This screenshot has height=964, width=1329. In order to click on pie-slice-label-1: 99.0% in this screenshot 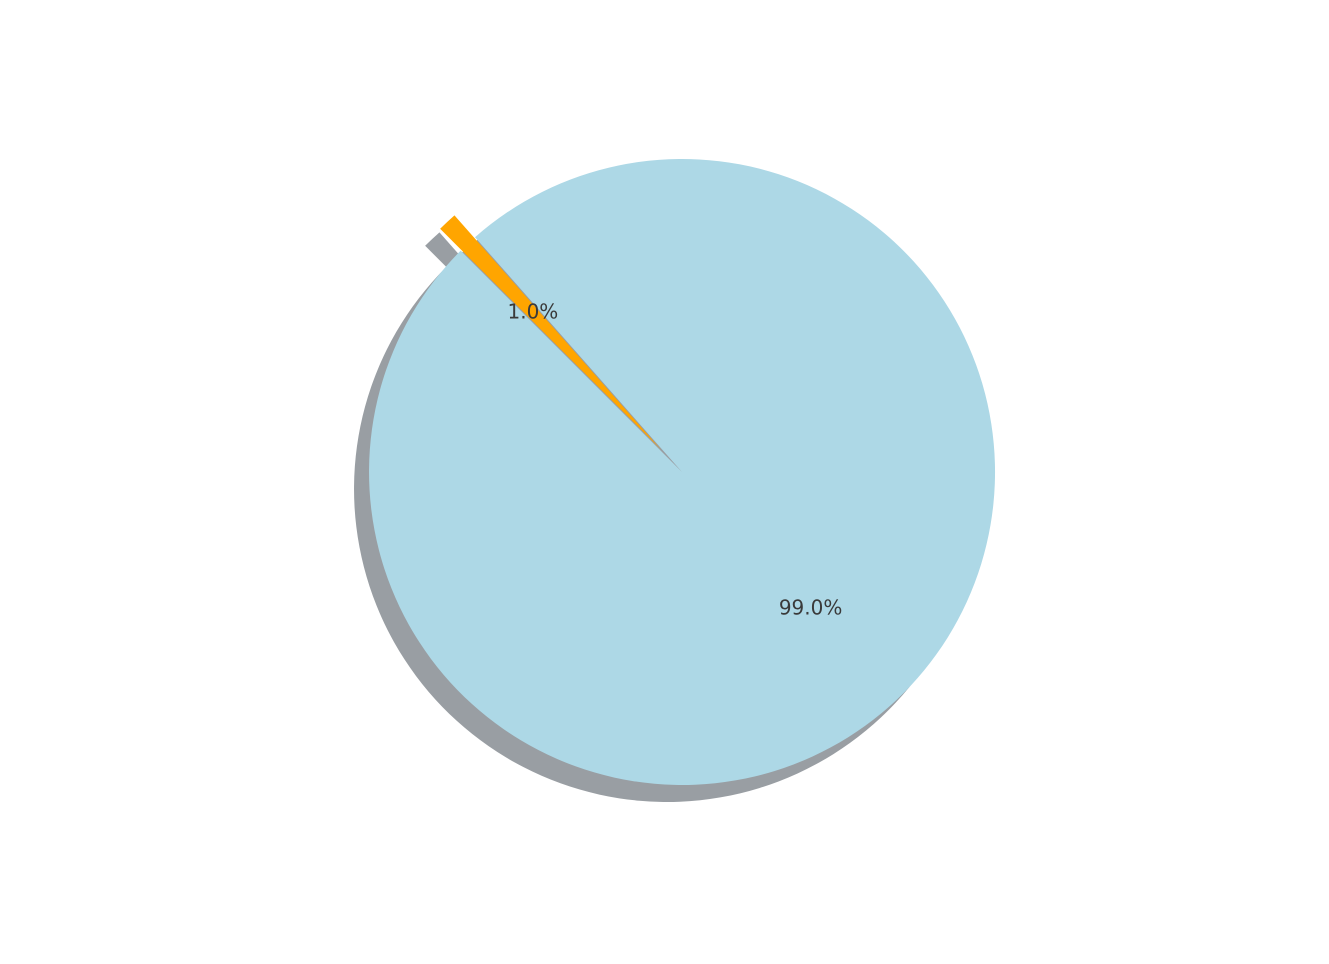, I will do `click(811, 607)`.